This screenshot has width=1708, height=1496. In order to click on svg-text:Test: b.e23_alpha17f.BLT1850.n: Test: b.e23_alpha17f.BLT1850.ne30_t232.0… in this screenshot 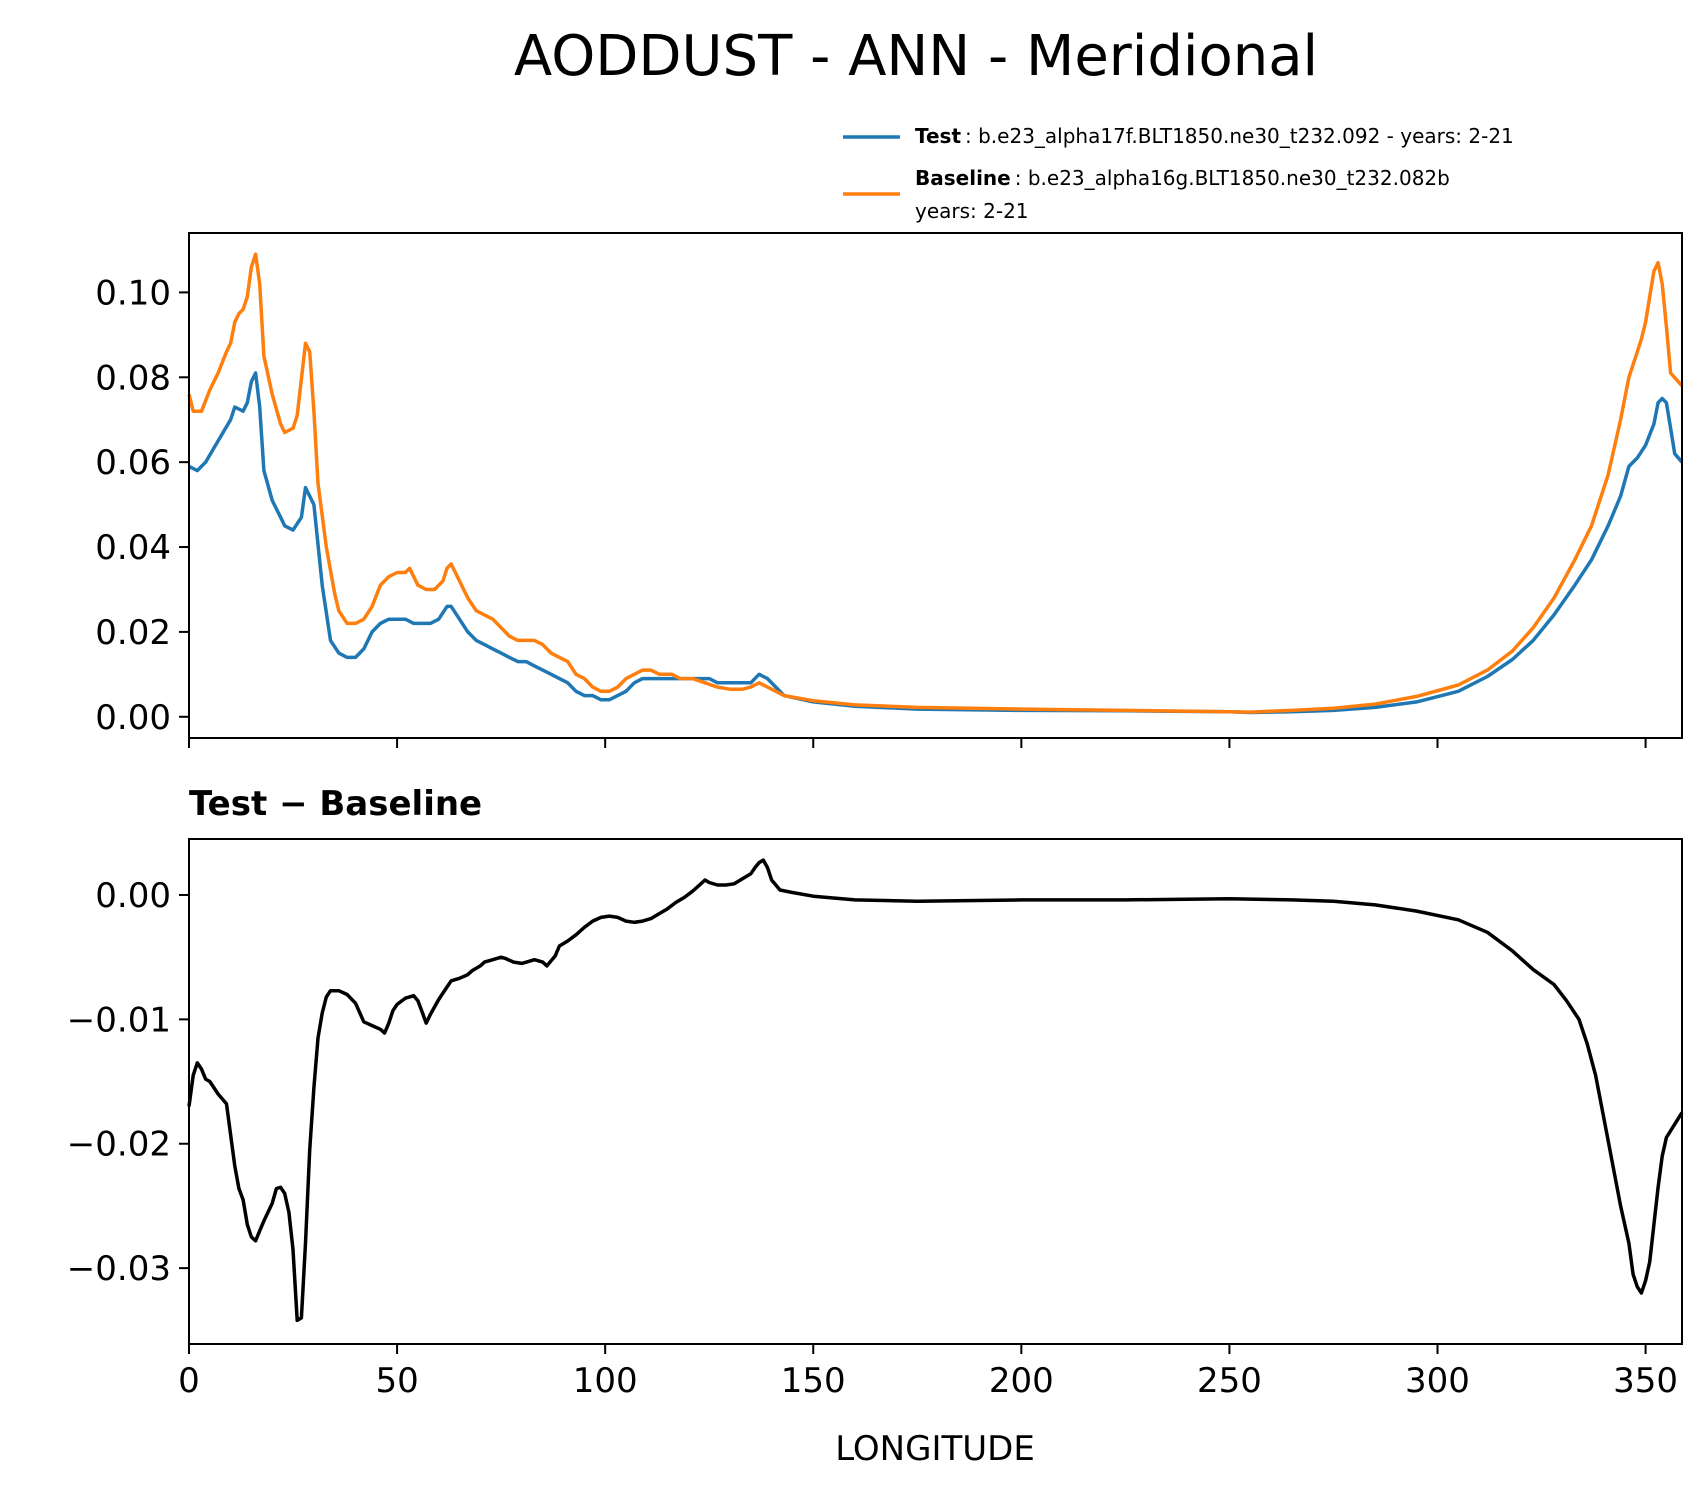, I will do `click(1214, 136)`.